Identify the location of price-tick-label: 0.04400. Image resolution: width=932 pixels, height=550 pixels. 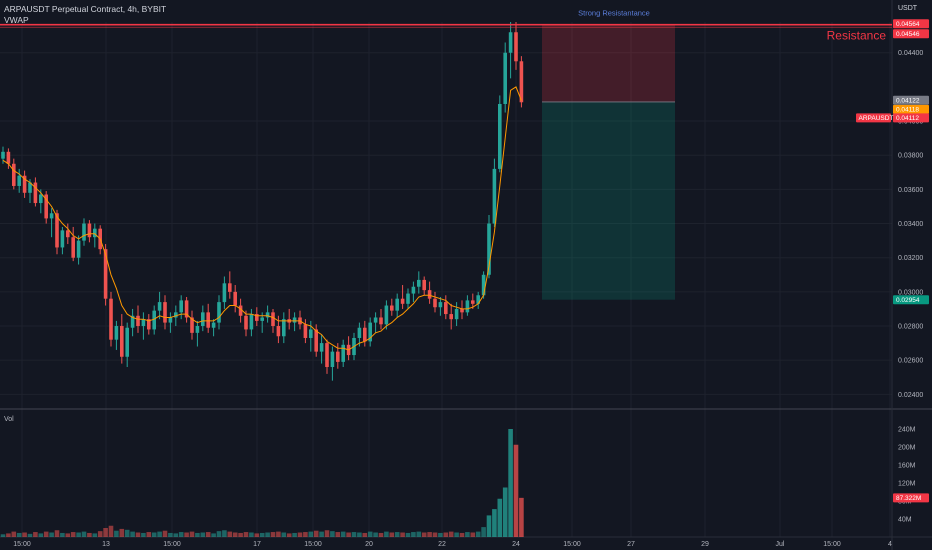
(910, 53).